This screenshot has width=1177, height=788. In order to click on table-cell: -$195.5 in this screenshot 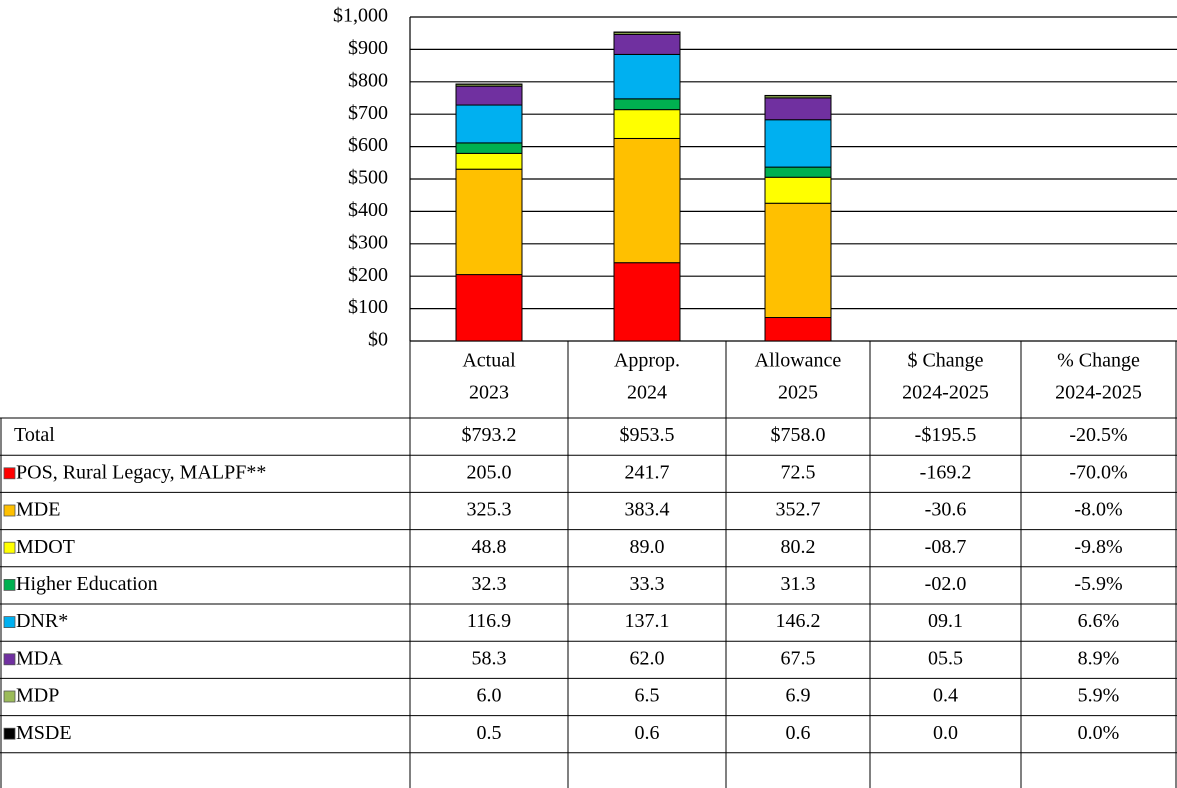, I will do `click(946, 435)`.